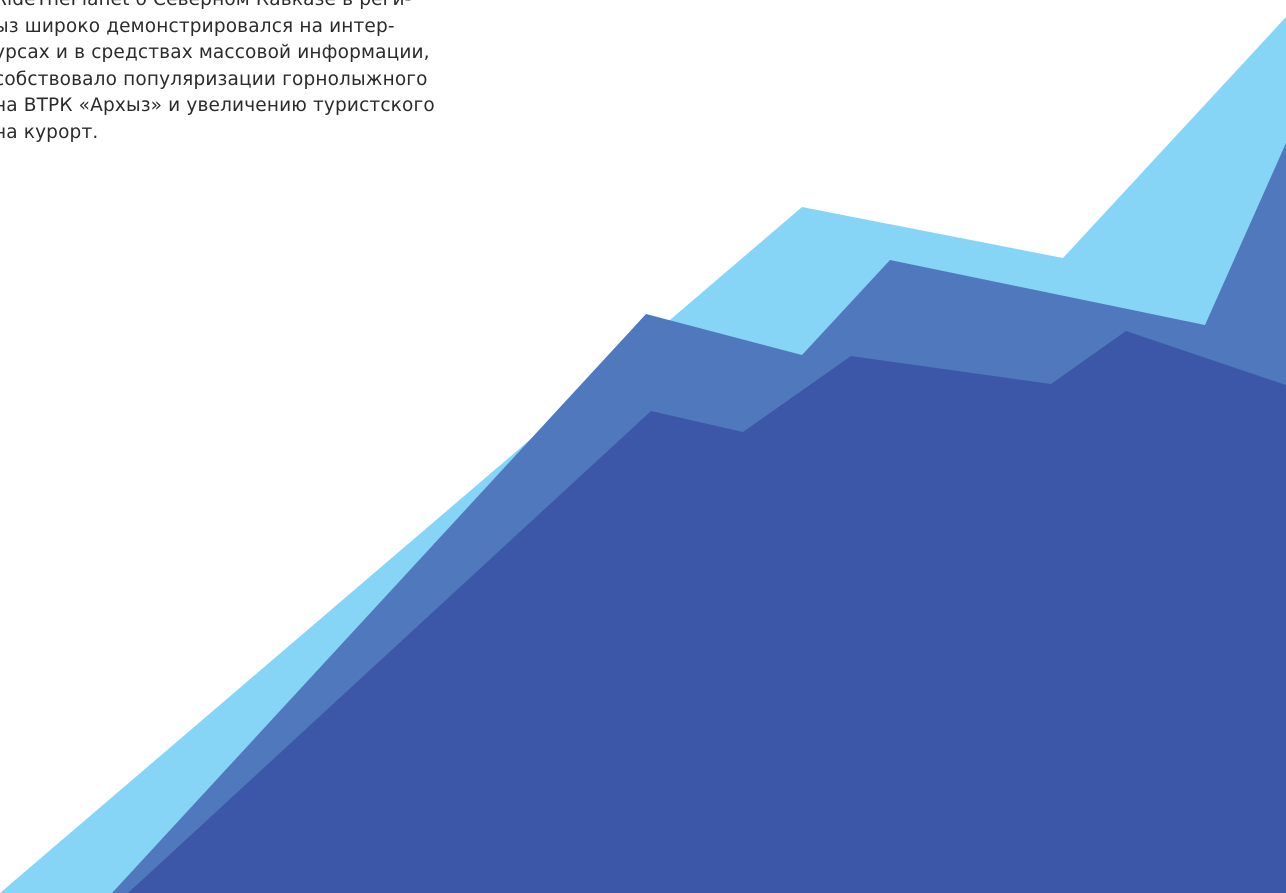 This screenshot has width=1286, height=893. I want to click on text-line: урсах и в средствах массовой информации,, so click(215, 52).